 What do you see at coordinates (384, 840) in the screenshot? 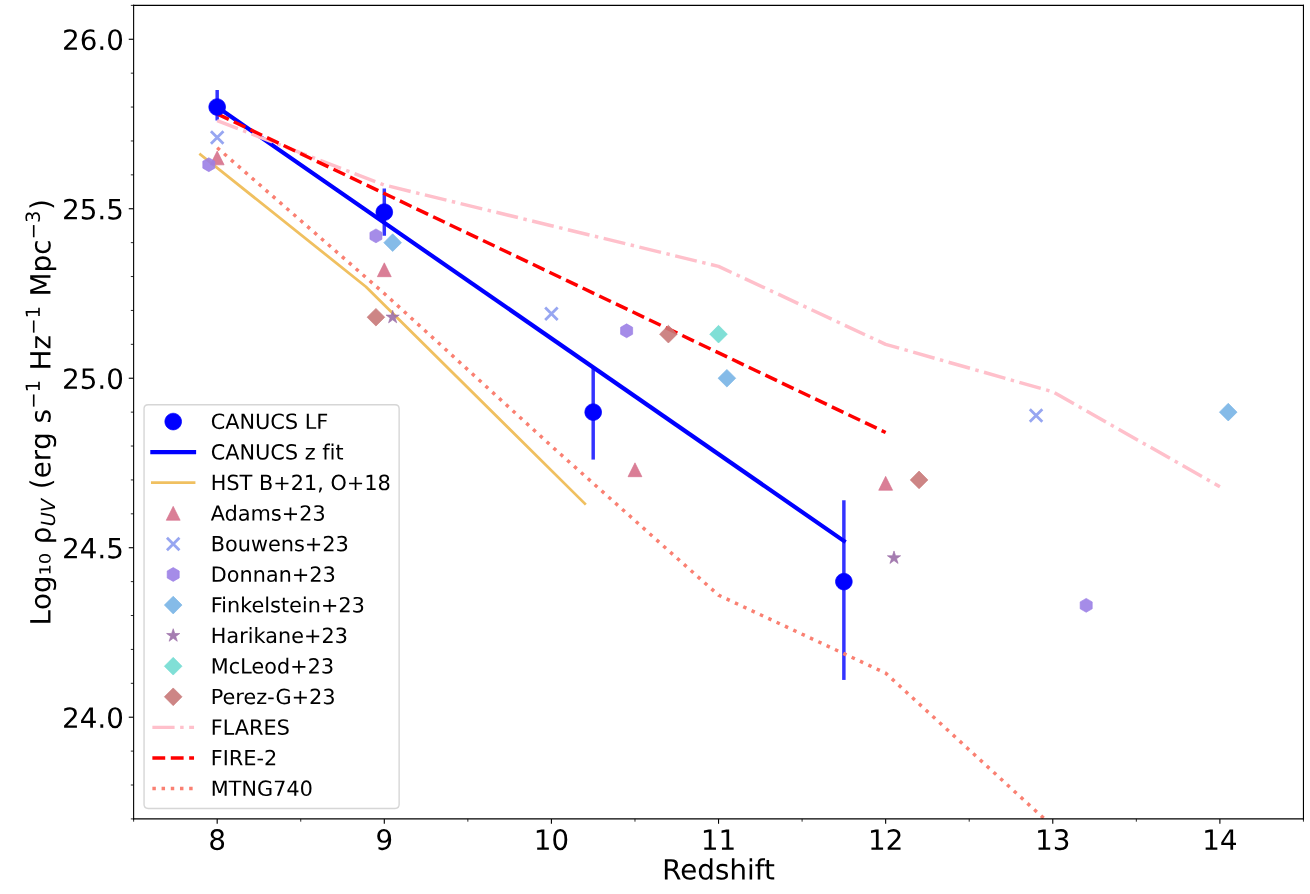
I see `x-tick-label: 9` at bounding box center [384, 840].